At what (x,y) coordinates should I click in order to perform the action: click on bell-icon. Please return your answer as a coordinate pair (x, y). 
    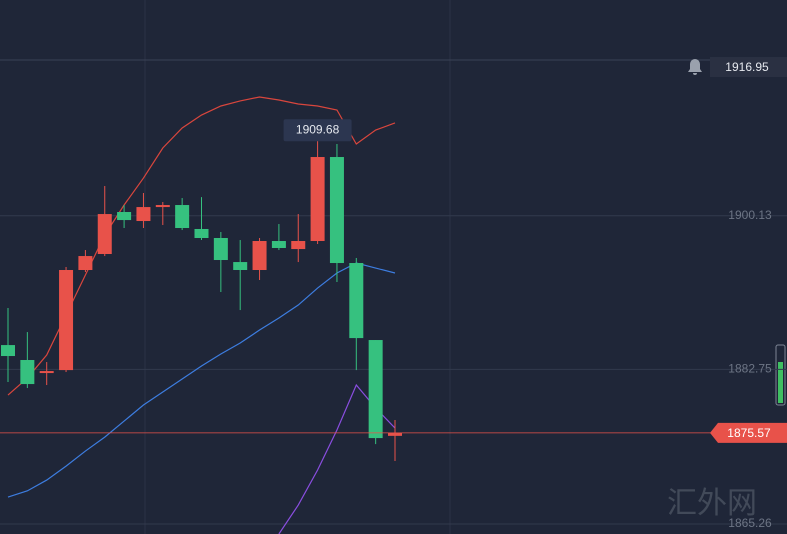
    Looking at the image, I should click on (695, 67).